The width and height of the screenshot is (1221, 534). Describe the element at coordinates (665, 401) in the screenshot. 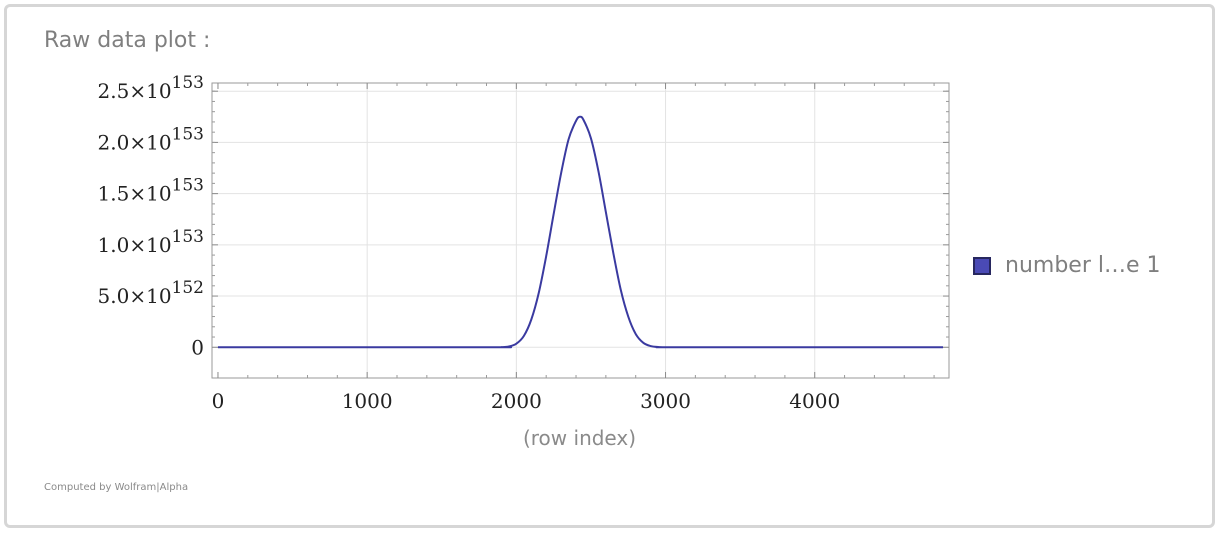

I see `x-tick-label: 3000` at that location.